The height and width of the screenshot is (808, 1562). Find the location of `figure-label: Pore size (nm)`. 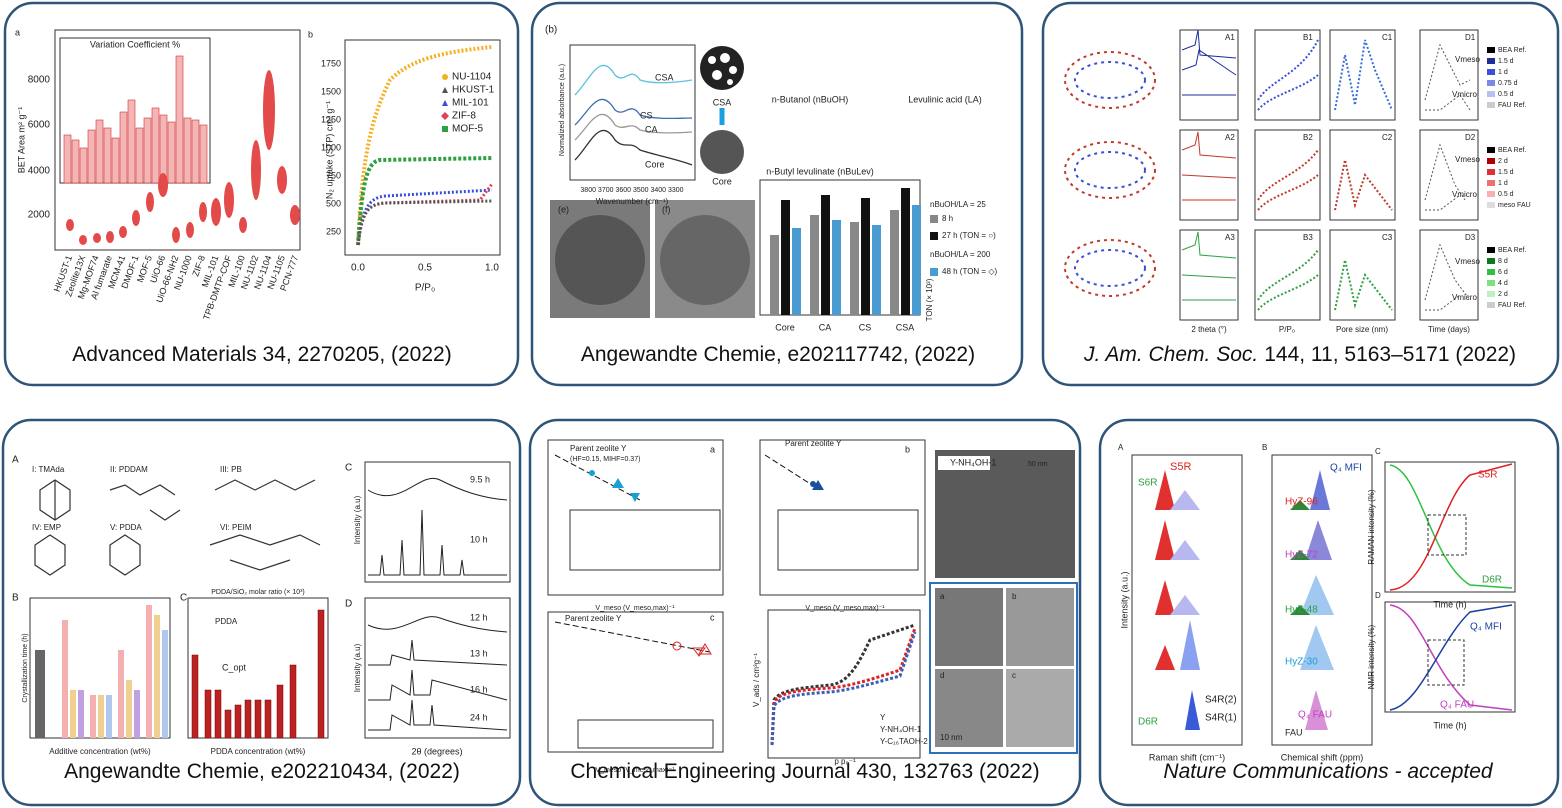

figure-label: Pore size (nm) is located at coordinates (1362, 329).